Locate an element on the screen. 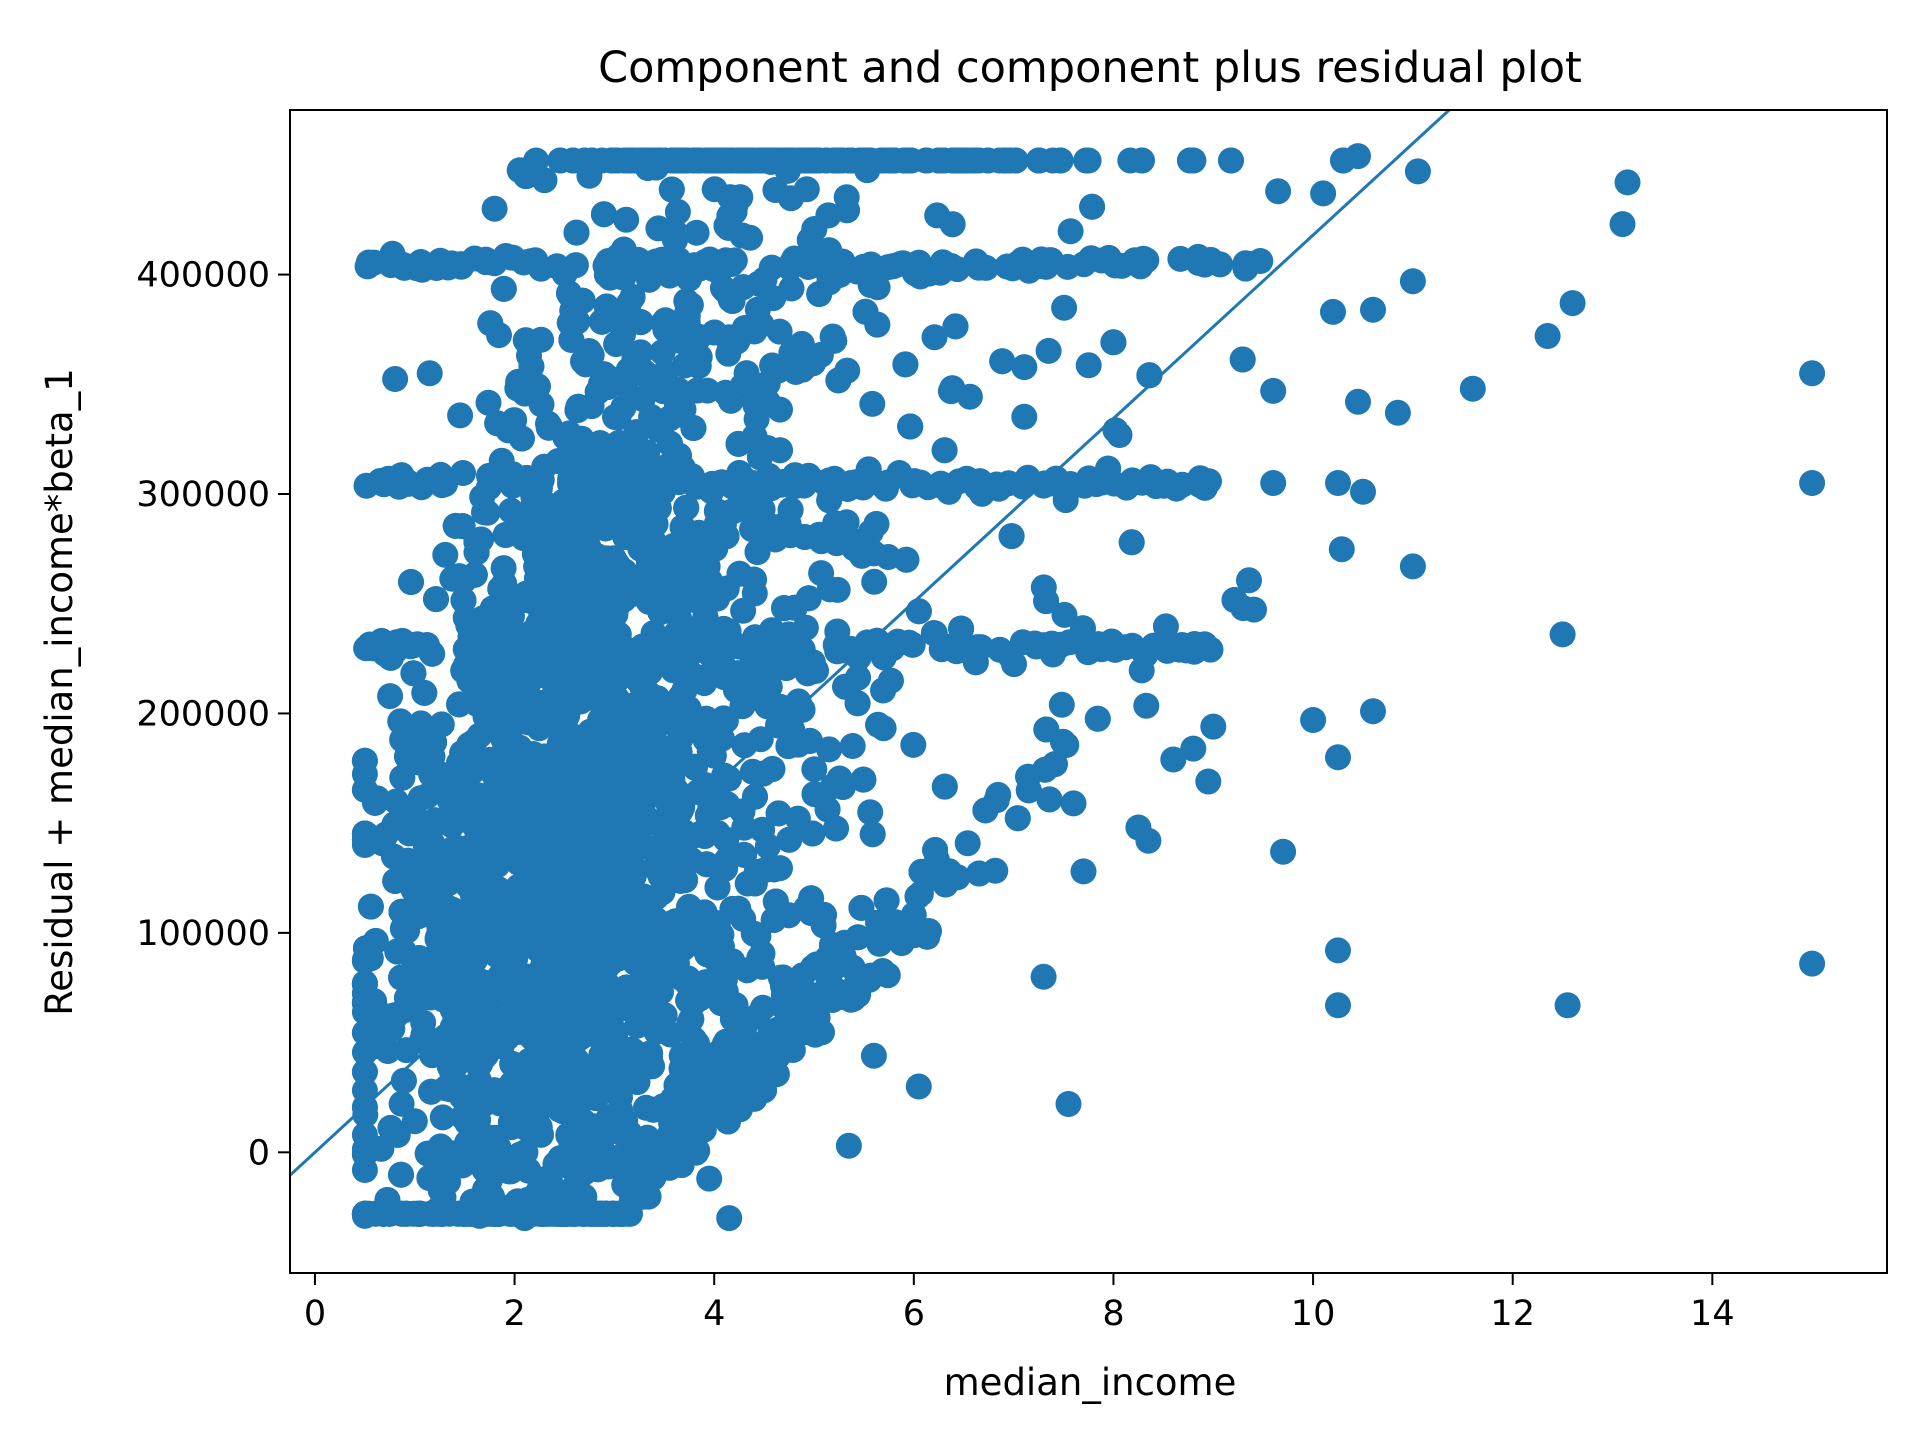  x-axis-ticks: 0 2 4 6 8 10 12 14 is located at coordinates (1019, 1303).